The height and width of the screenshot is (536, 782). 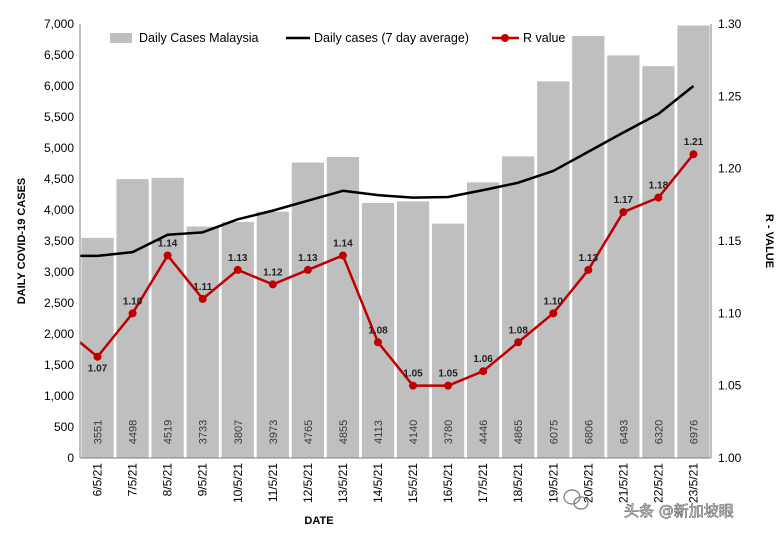 What do you see at coordinates (59, 24) in the screenshot?
I see `y-tick-label: 7,000` at bounding box center [59, 24].